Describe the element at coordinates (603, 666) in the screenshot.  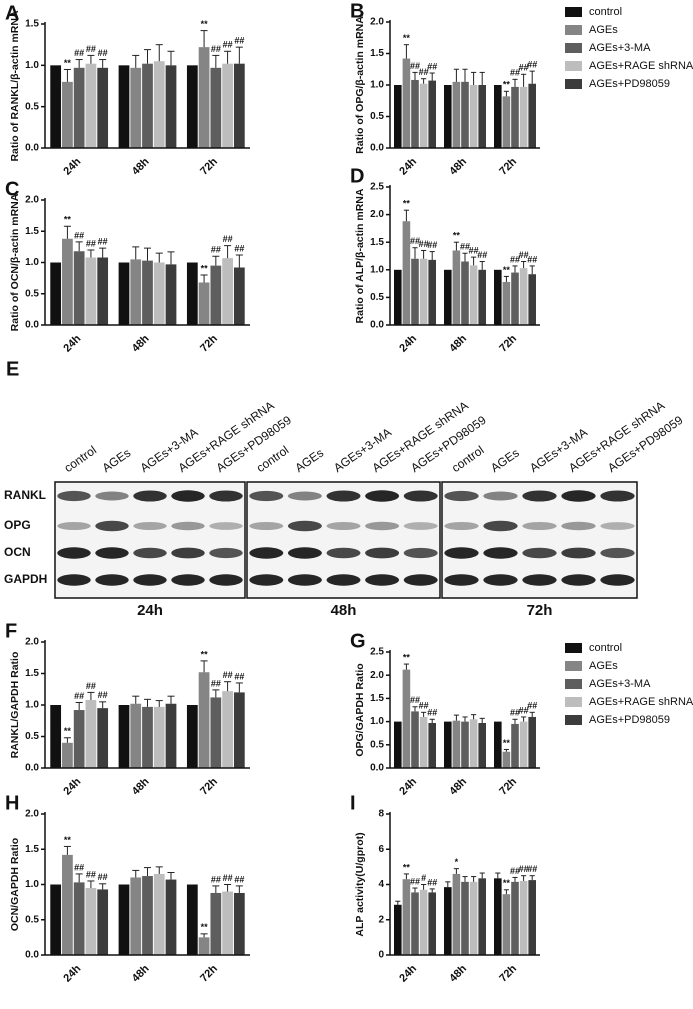
I see `legend-label: AGEs` at that location.